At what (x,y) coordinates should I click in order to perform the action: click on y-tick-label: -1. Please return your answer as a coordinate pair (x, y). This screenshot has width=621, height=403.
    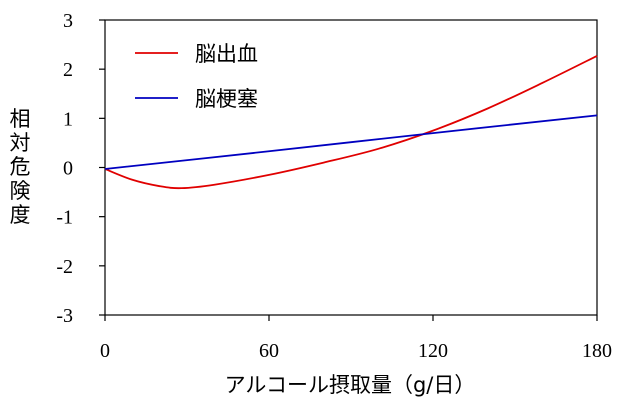
    Looking at the image, I should click on (64, 218).